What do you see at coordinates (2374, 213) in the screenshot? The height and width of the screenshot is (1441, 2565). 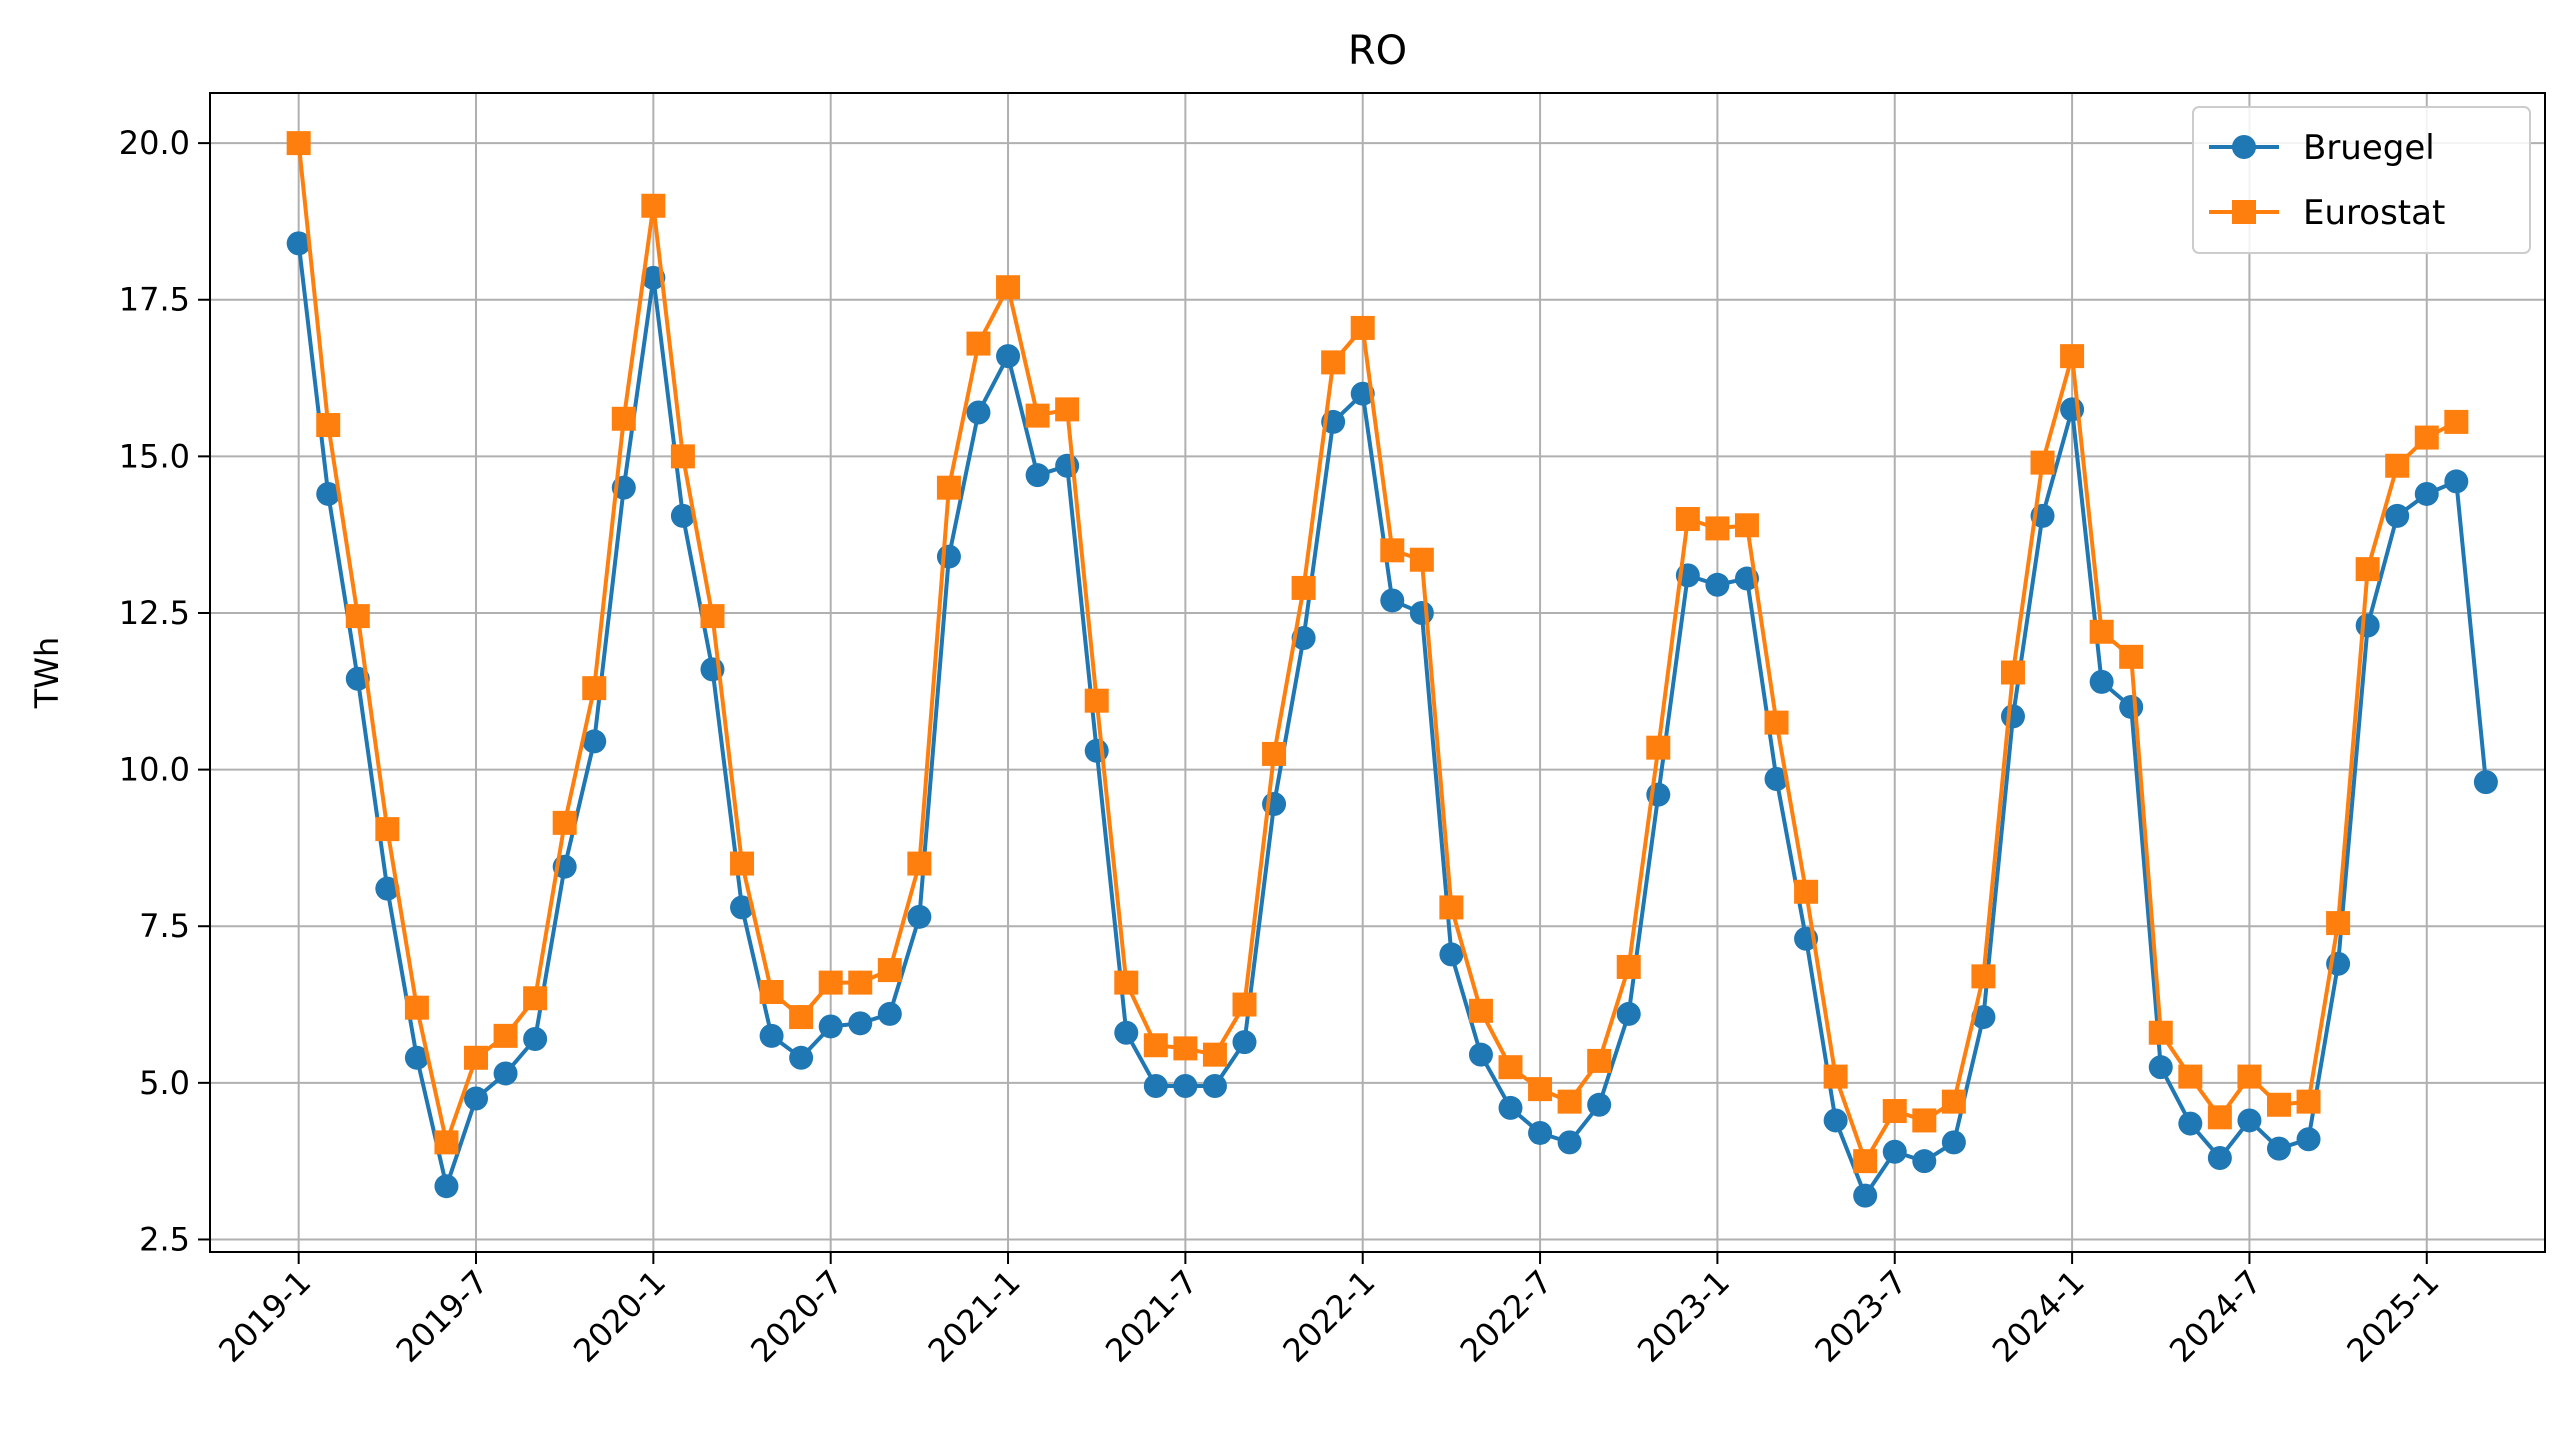 I see `legend-label: Eurostat` at bounding box center [2374, 213].